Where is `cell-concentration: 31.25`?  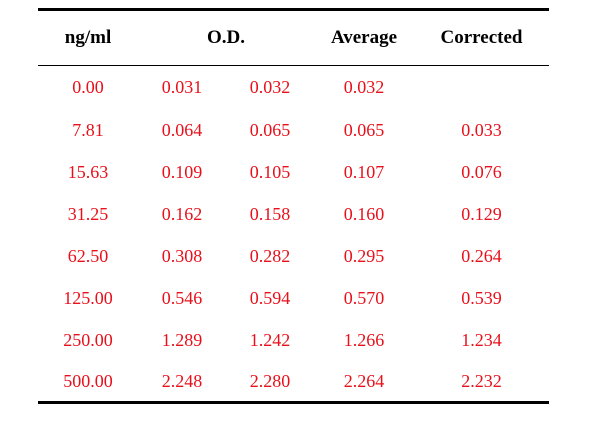
cell-concentration: 31.25 is located at coordinates (88, 213).